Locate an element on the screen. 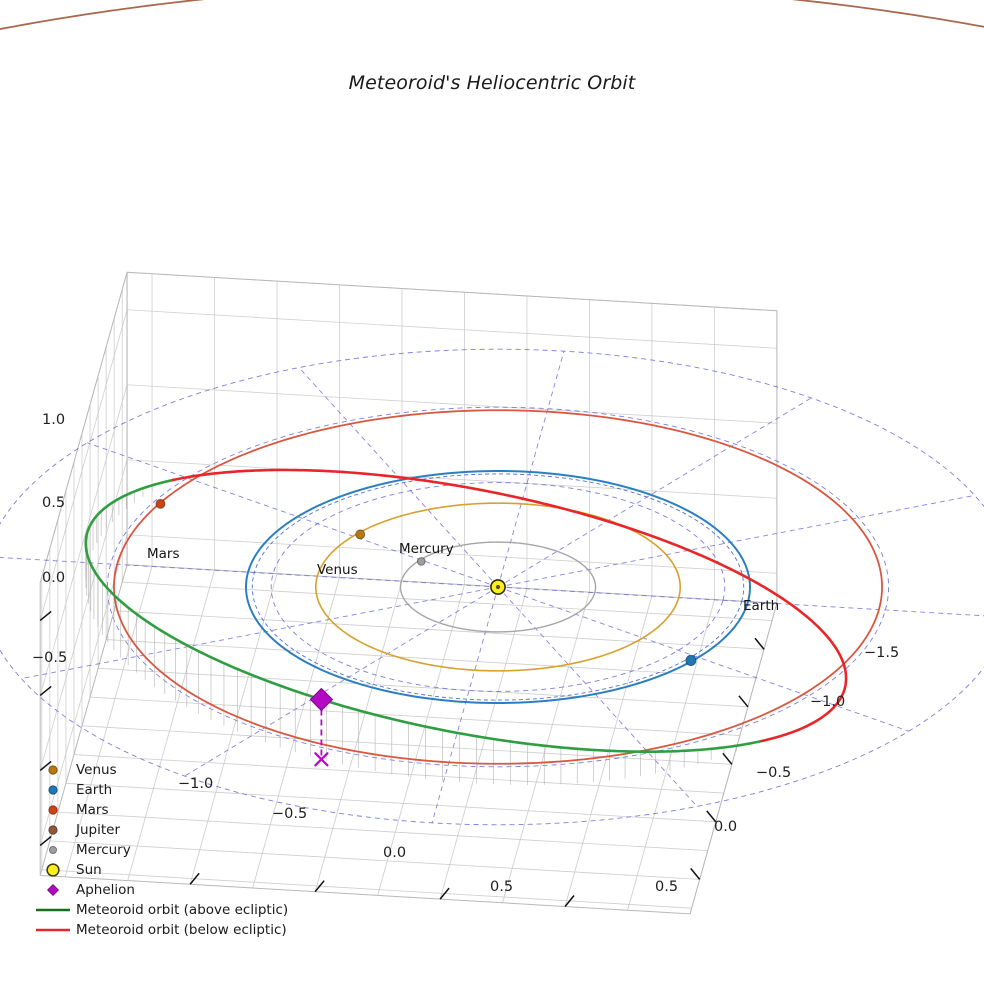  body-label-venus: Venus is located at coordinates (337, 570).